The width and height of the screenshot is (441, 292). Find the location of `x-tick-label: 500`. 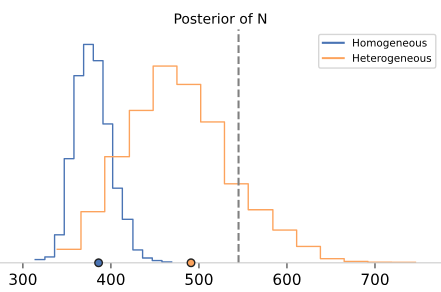

x-tick-label: 500 is located at coordinates (199, 279).